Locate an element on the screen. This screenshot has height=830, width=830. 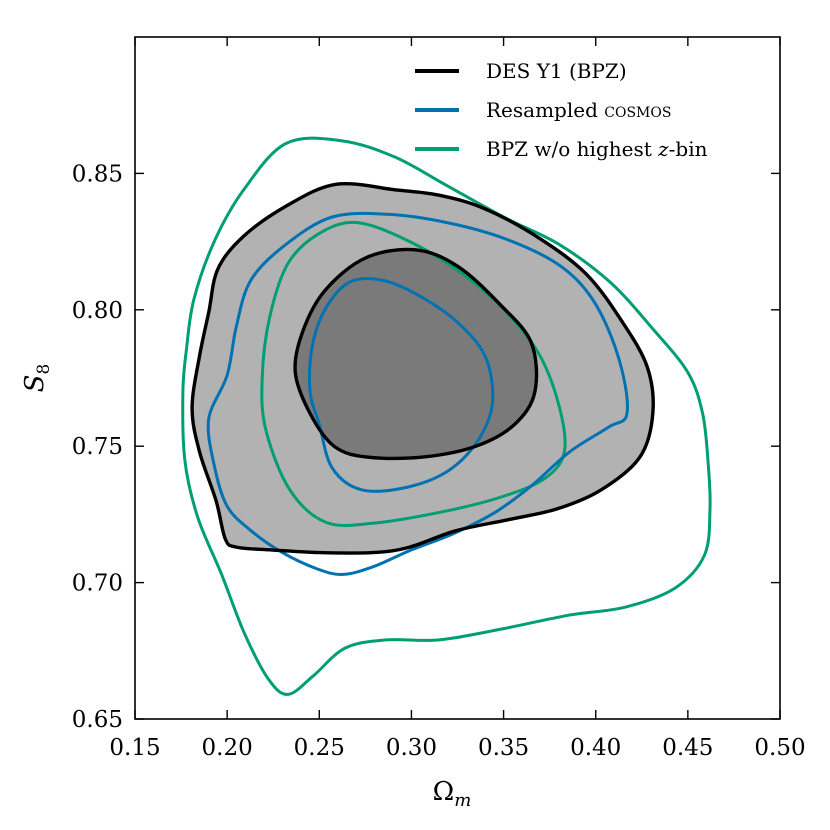
svg-text: S8 is located at coordinates (37, 378).